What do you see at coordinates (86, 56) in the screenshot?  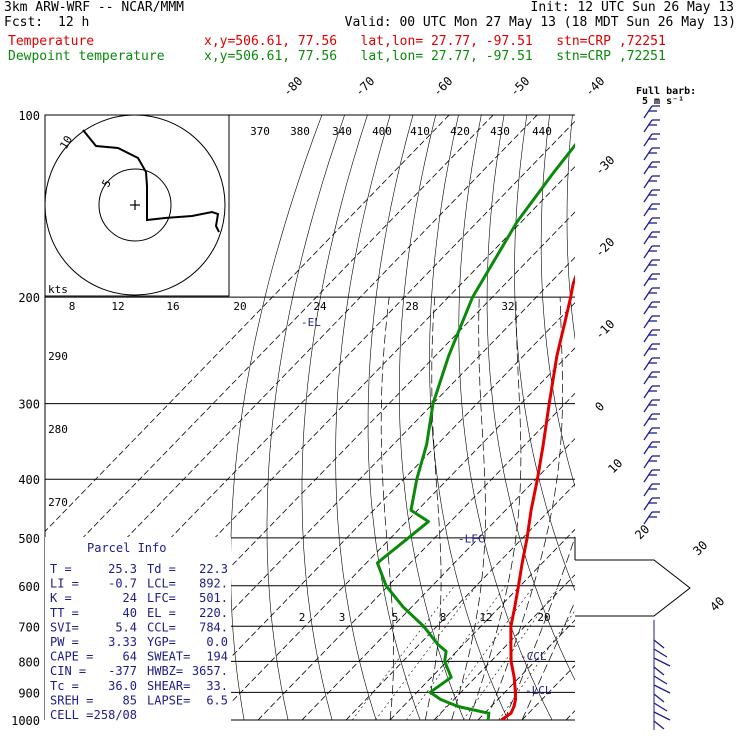 I see `dewpoint-legend-label: Dewpoint temperature` at bounding box center [86, 56].